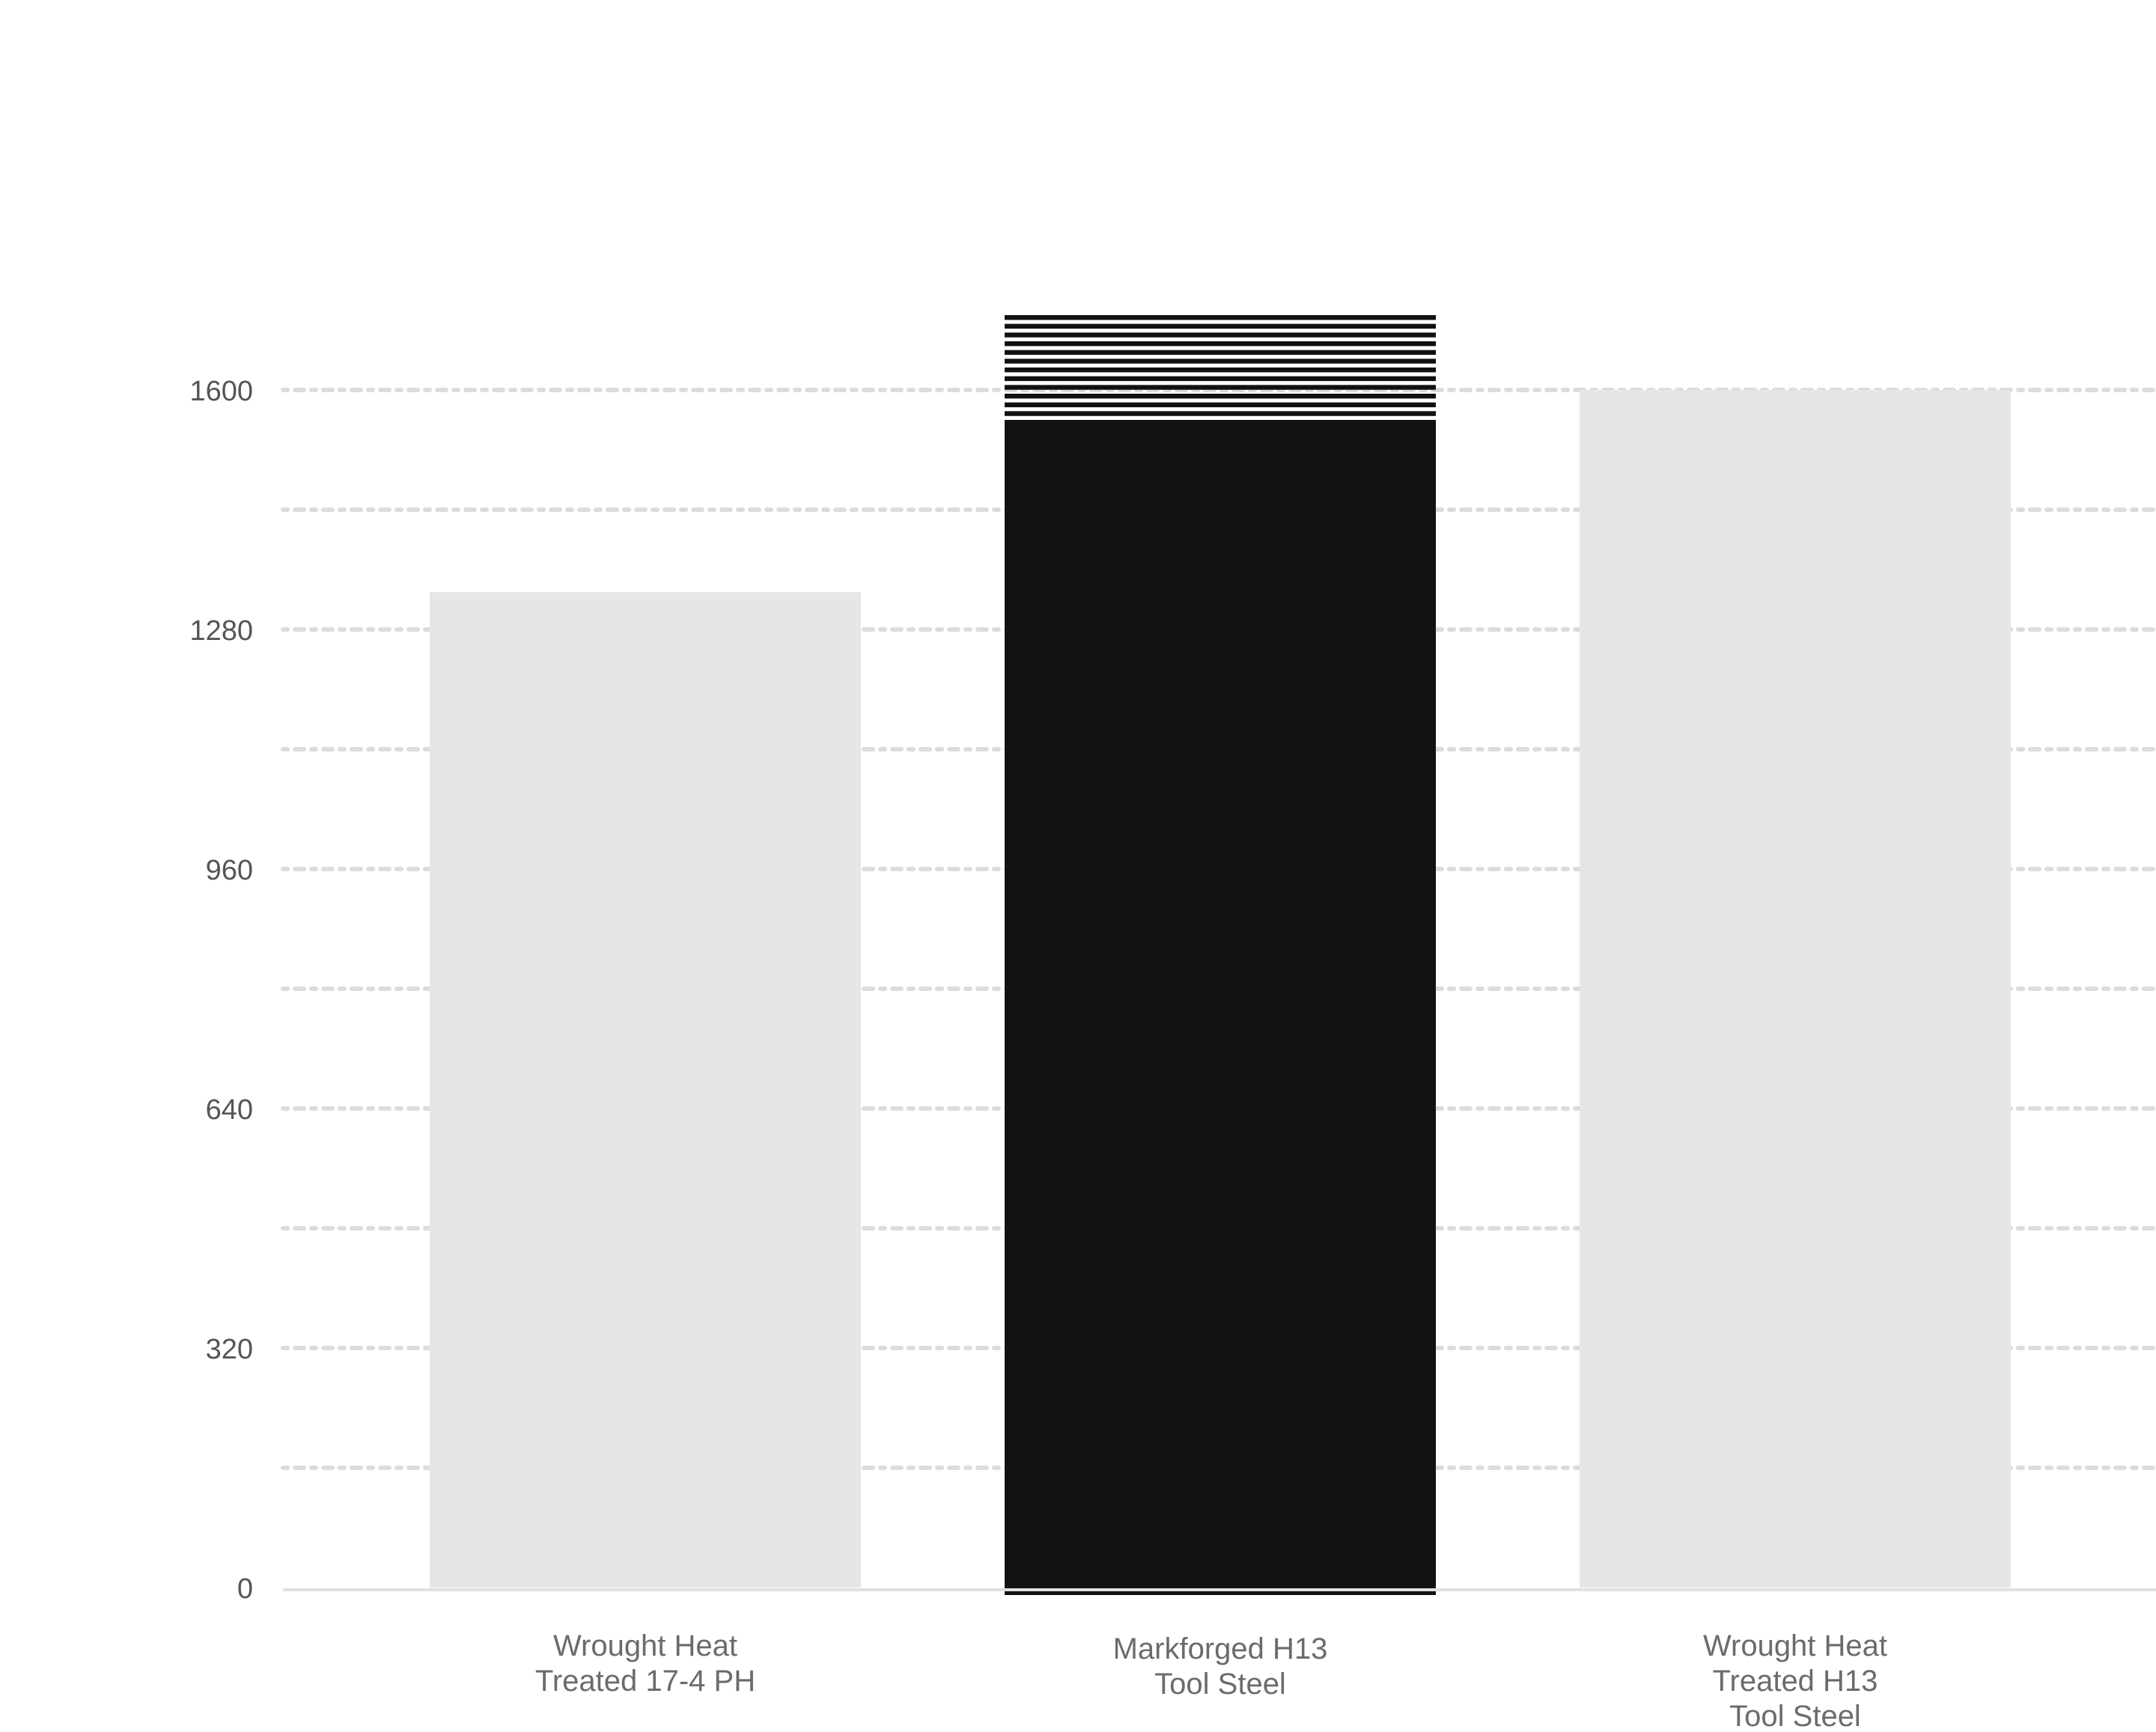  I want to click on bar-wrought-17-4-ph, so click(645, 1090).